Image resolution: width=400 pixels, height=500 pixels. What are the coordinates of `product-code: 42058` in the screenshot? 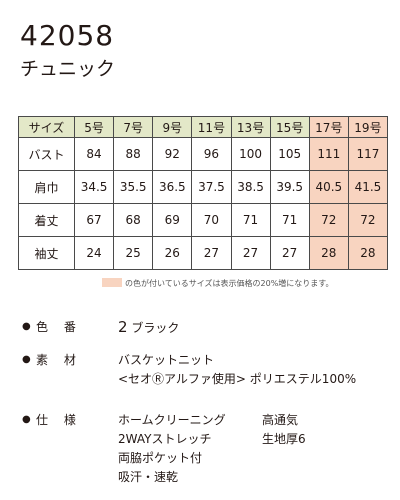 It's located at (67, 35).